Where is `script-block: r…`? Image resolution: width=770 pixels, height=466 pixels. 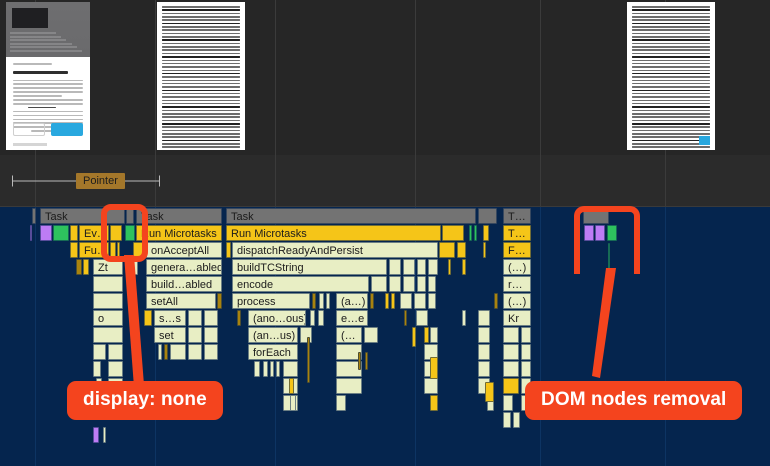 script-block: r… is located at coordinates (517, 284).